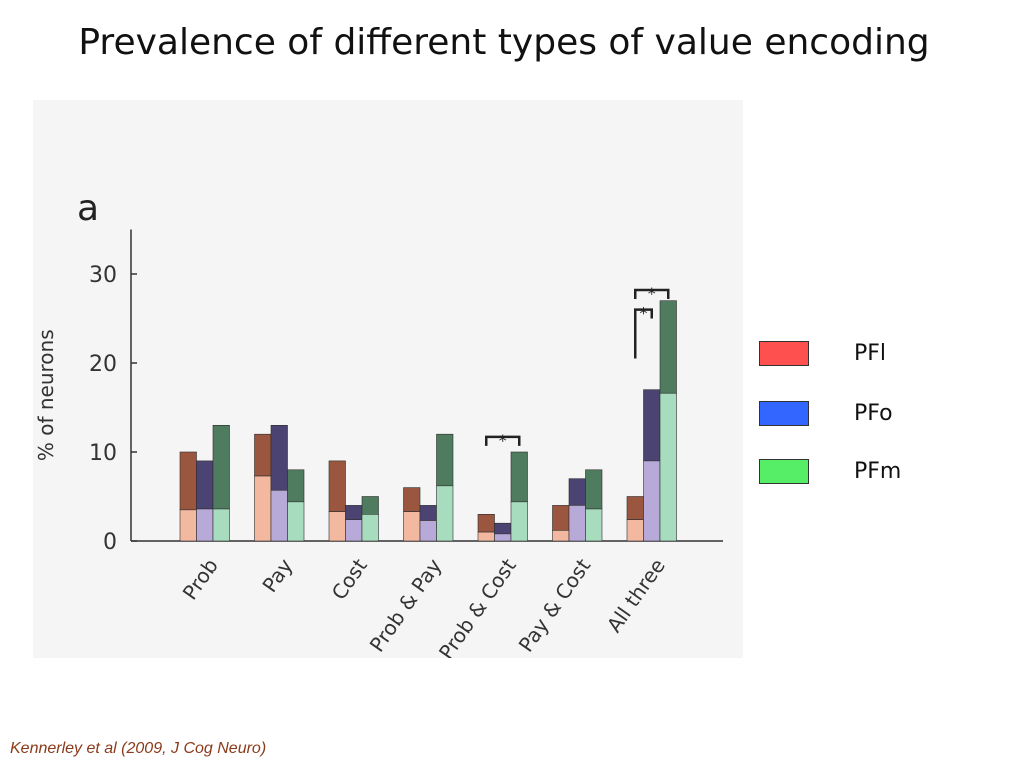  I want to click on x-tick-label: Pay & Cost, so click(555, 605).